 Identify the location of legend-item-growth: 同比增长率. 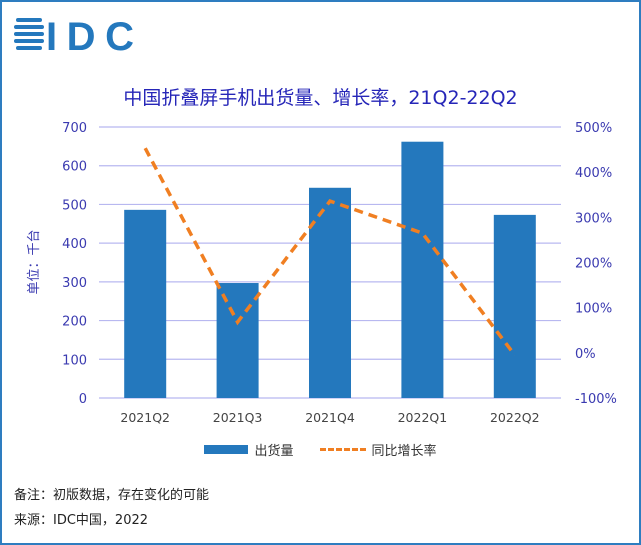
(378, 449).